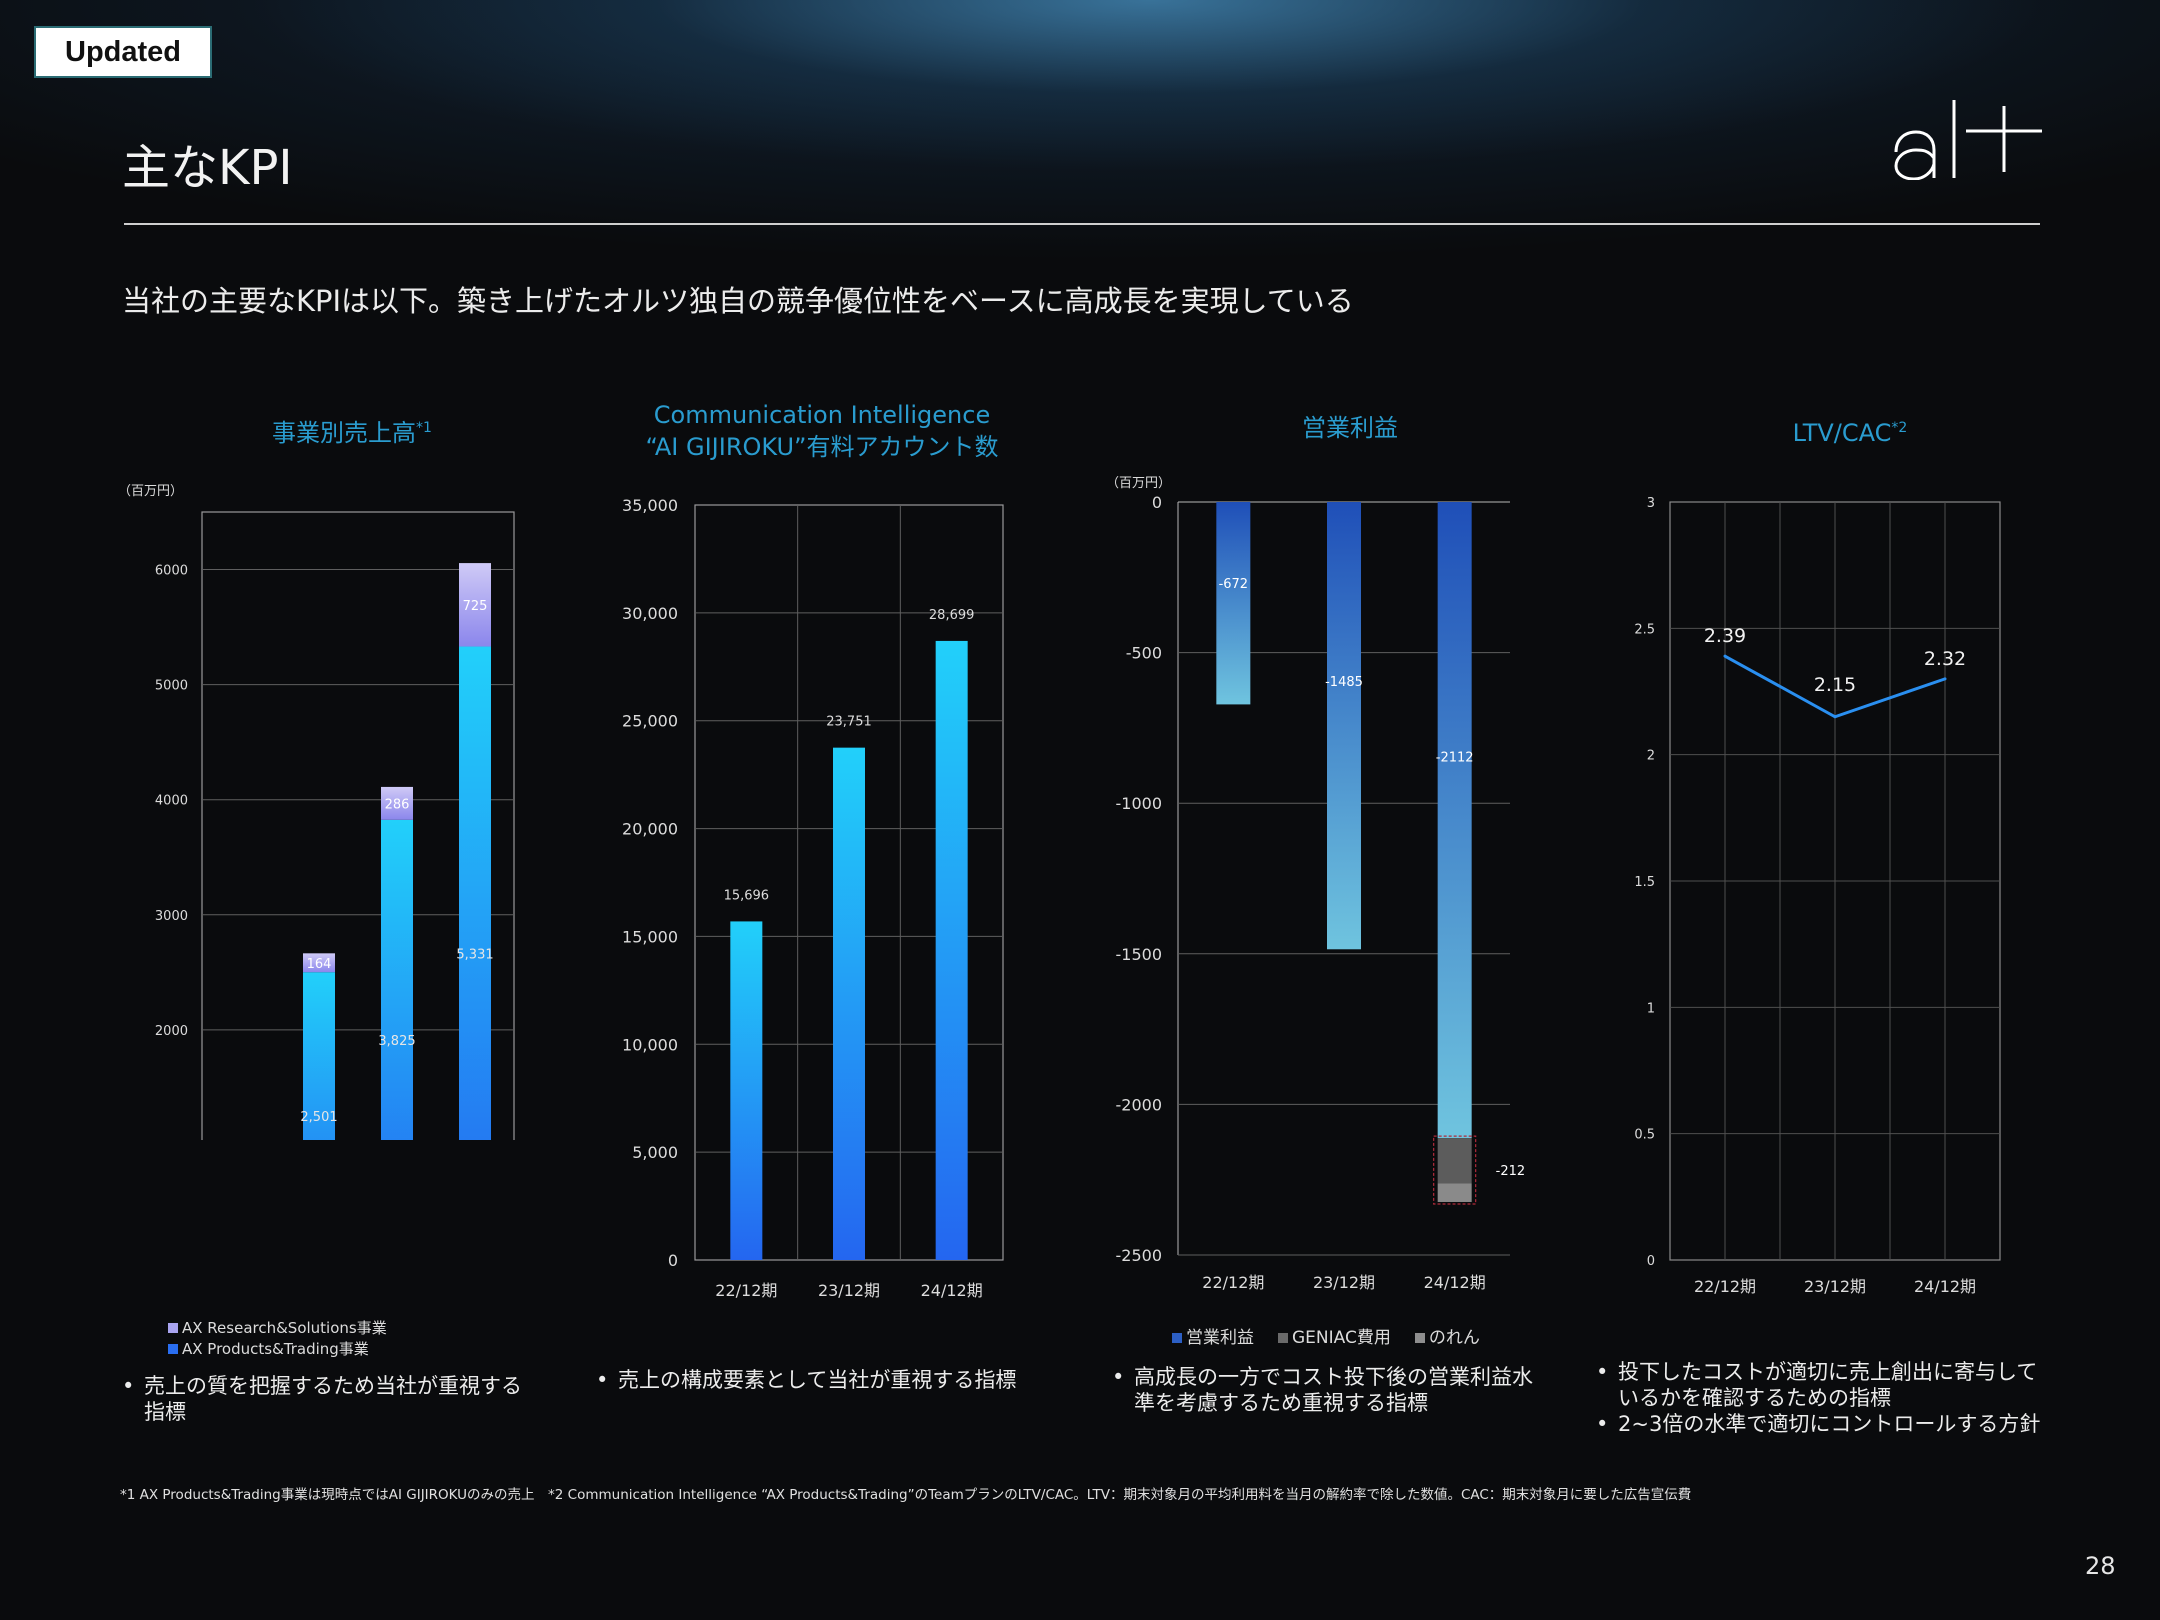 This screenshot has width=2160, height=1620. Describe the element at coordinates (1344, 682) in the screenshot. I see `profit-value-label: -1485` at that location.